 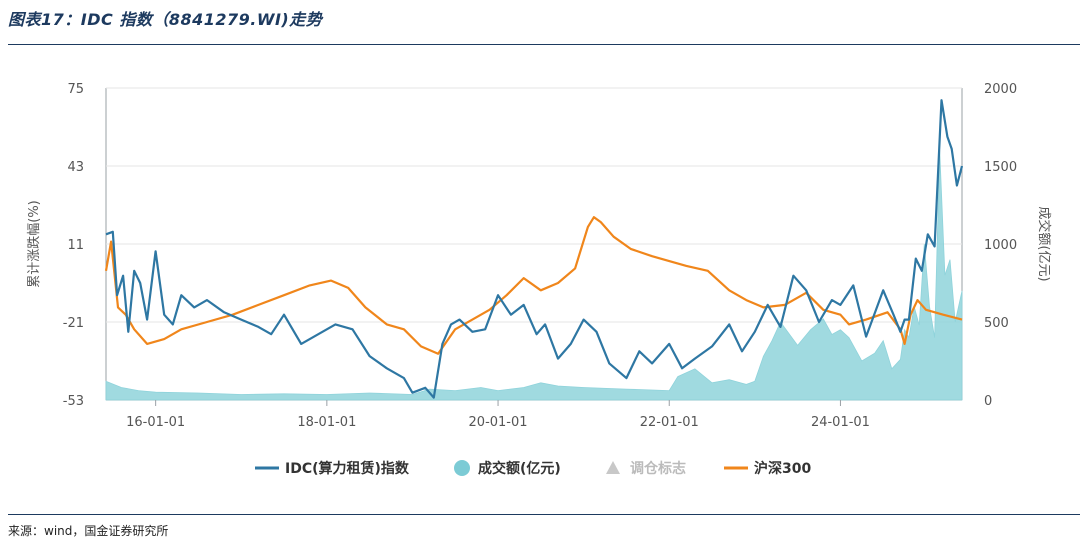 What do you see at coordinates (73, 401) in the screenshot?
I see `left-tick-label: -53` at bounding box center [73, 401].